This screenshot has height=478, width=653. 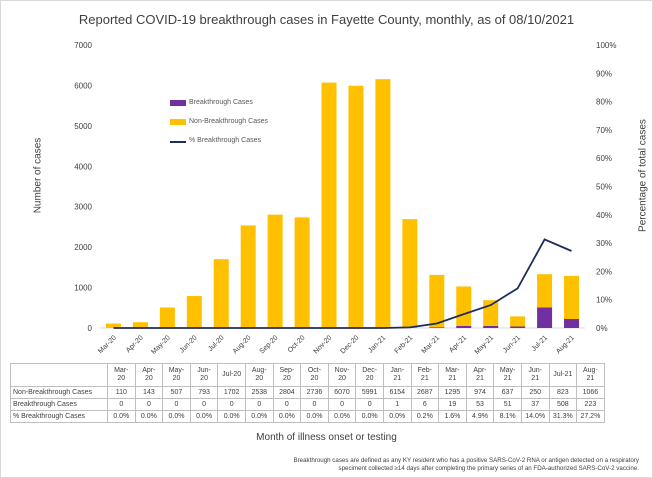 What do you see at coordinates (83, 207) in the screenshot?
I see `y-tick-label: 3000` at bounding box center [83, 207].